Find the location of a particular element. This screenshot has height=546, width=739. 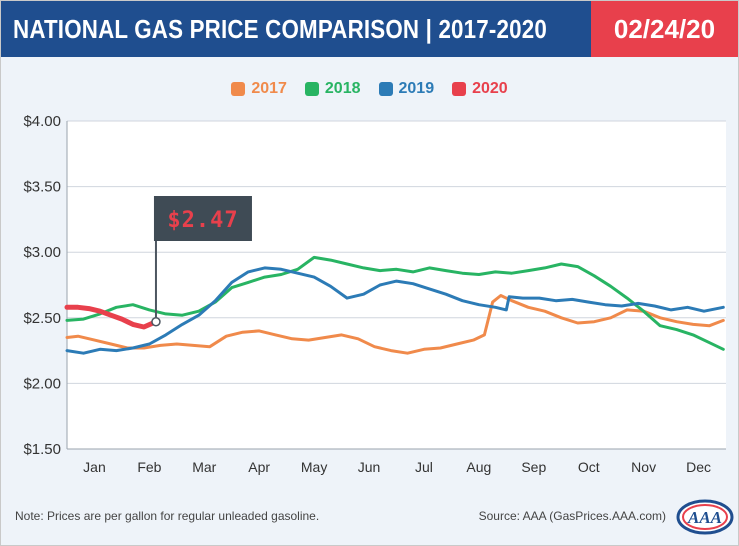

callout-value: $2.47 is located at coordinates (202, 220).